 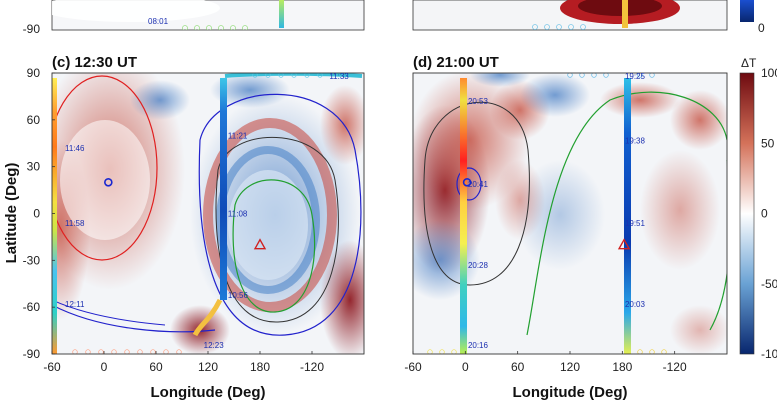 What do you see at coordinates (32, 354) in the screenshot?
I see `y-tick-label: -90` at bounding box center [32, 354].